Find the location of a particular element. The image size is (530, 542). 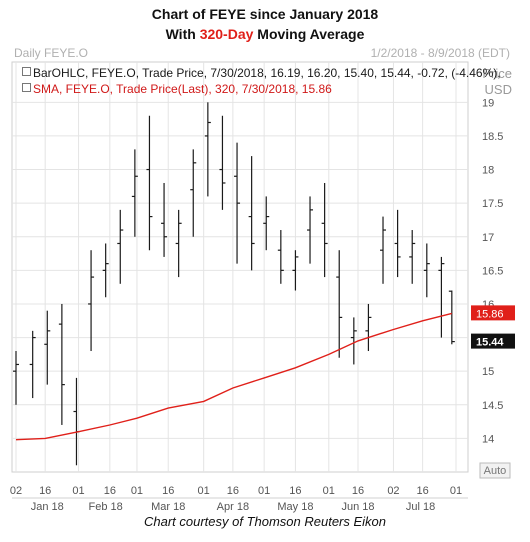

date-range-label: 1/2/2018 - 8/9/2018 (EDT) is located at coordinates (440, 53).